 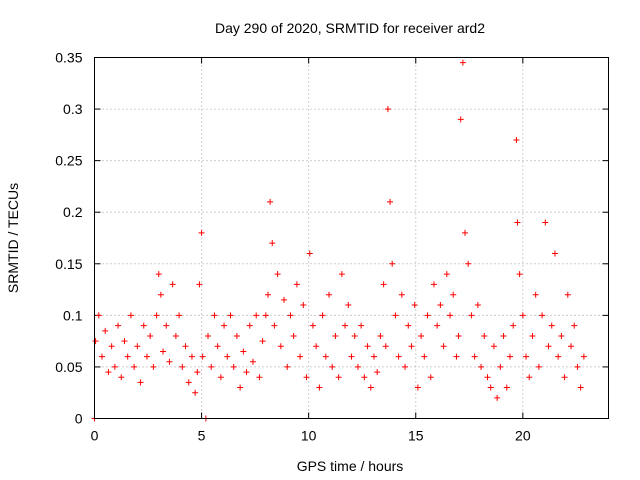 What do you see at coordinates (73, 109) in the screenshot?
I see `y-tick-label: 0.3` at bounding box center [73, 109].